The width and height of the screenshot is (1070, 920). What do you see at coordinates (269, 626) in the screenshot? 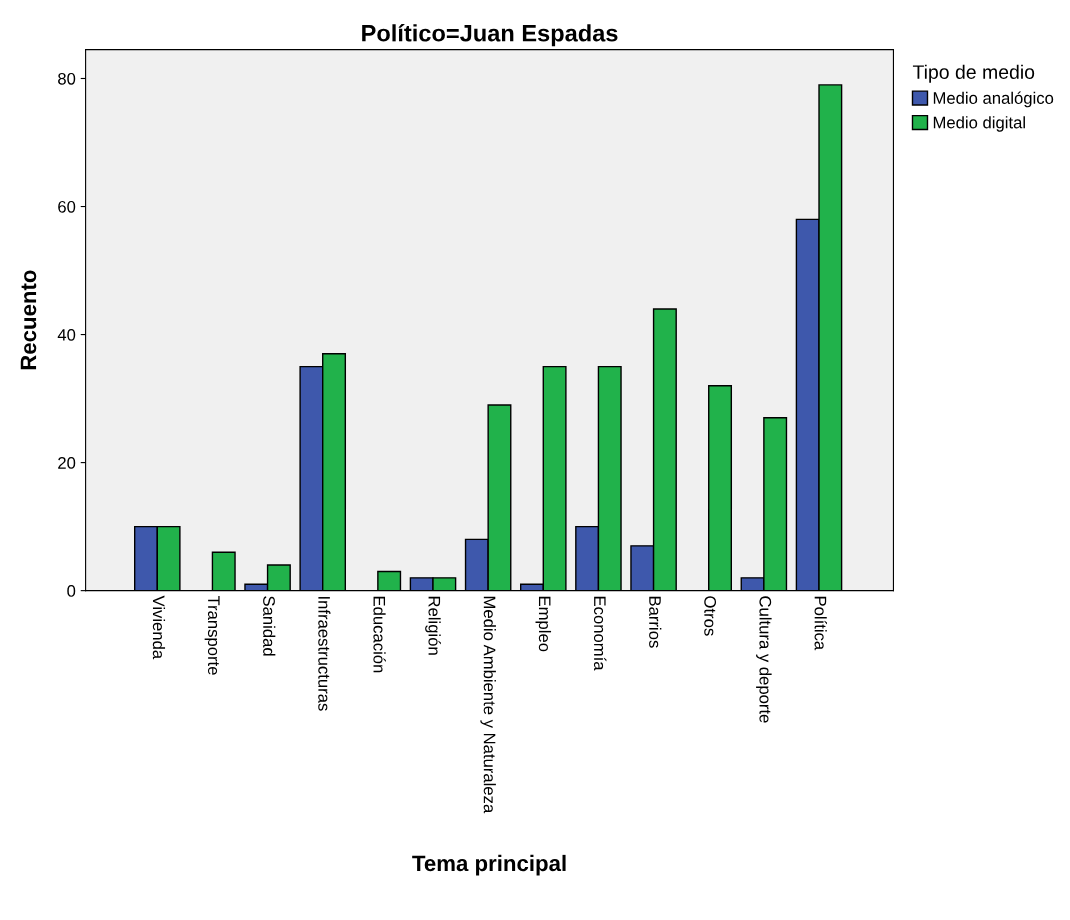
I see `x-tick-label: Sanidad` at bounding box center [269, 626].